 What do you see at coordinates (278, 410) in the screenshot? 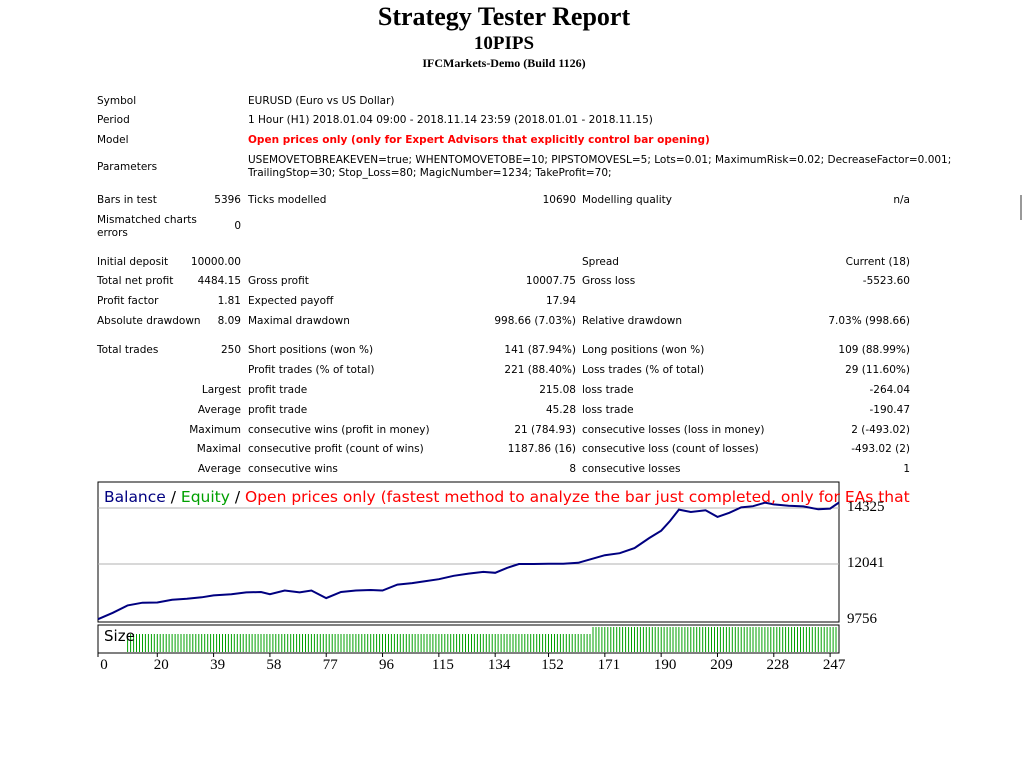
I see `average-profit-label: profit trade` at bounding box center [278, 410].